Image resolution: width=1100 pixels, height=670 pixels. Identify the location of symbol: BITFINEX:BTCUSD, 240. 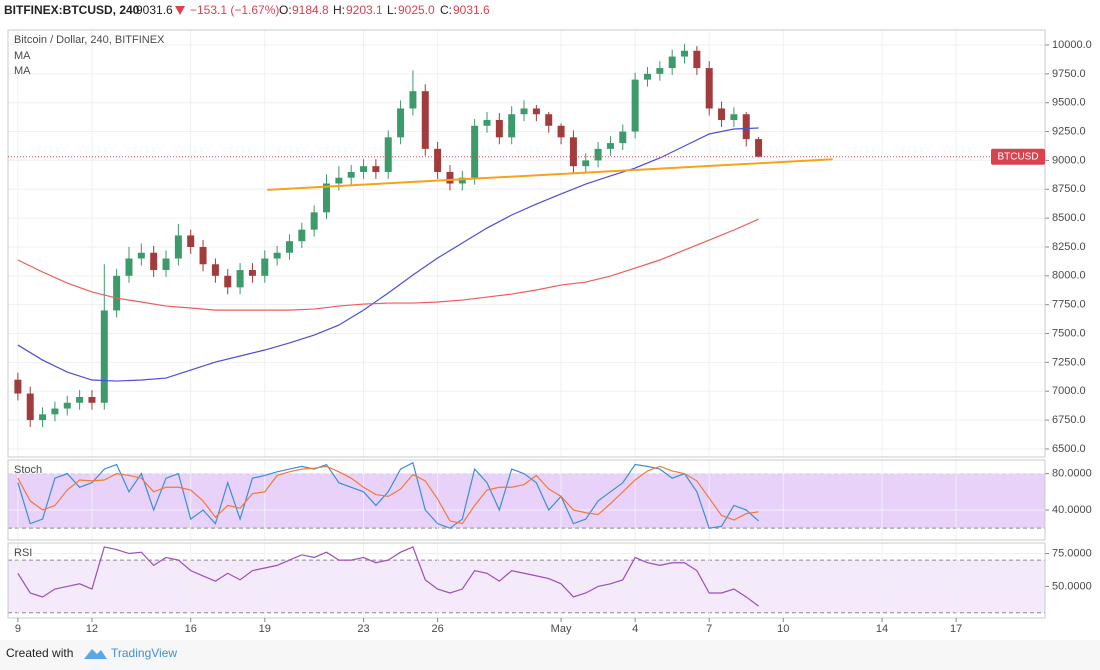
(72, 10).